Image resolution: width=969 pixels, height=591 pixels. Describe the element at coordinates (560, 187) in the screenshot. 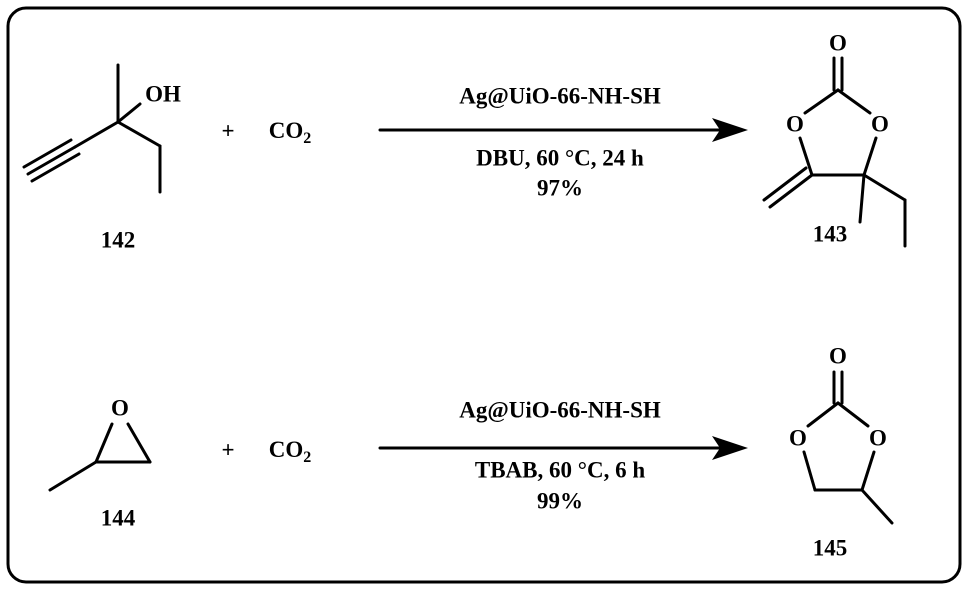

I see `yield: 97%` at that location.